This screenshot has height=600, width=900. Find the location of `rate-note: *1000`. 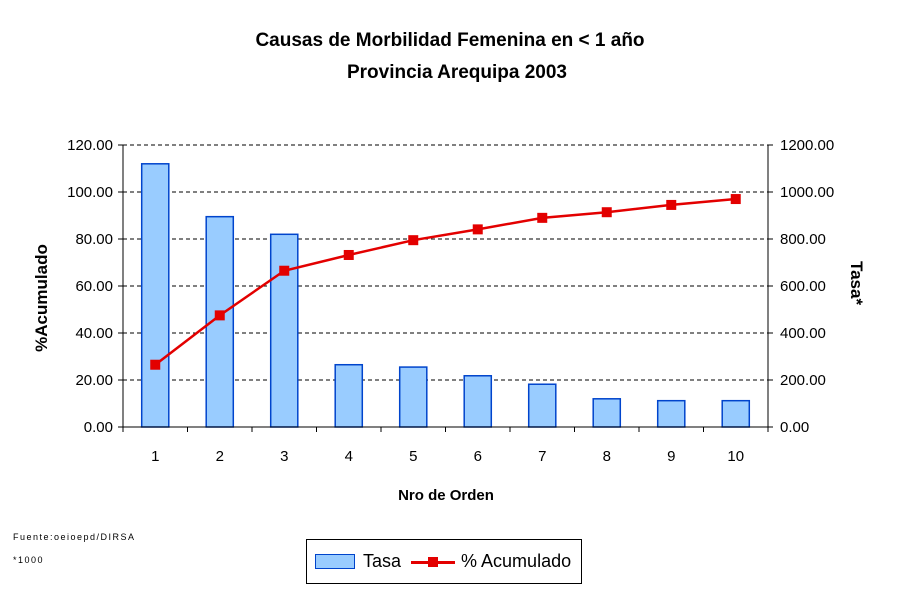

rate-note: *1000 is located at coordinates (29, 560).